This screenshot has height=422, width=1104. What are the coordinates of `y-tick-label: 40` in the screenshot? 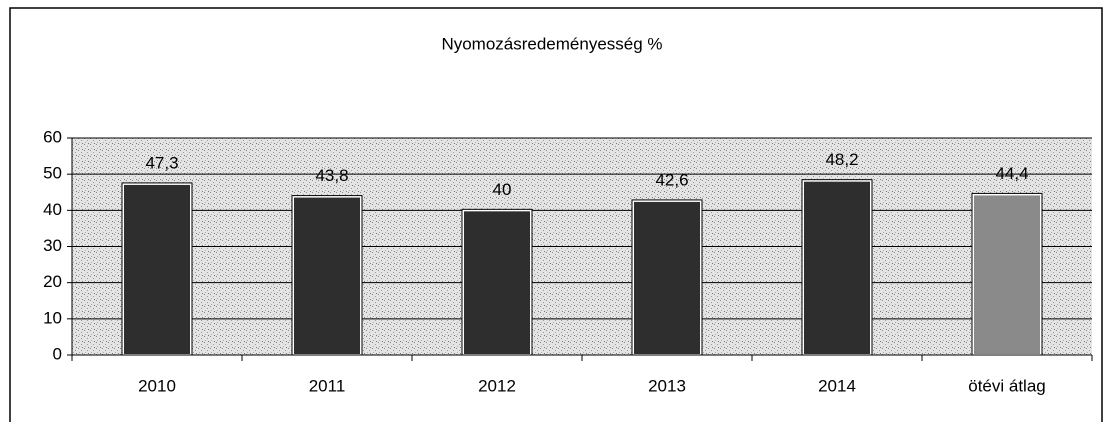 It's located at (52, 209).